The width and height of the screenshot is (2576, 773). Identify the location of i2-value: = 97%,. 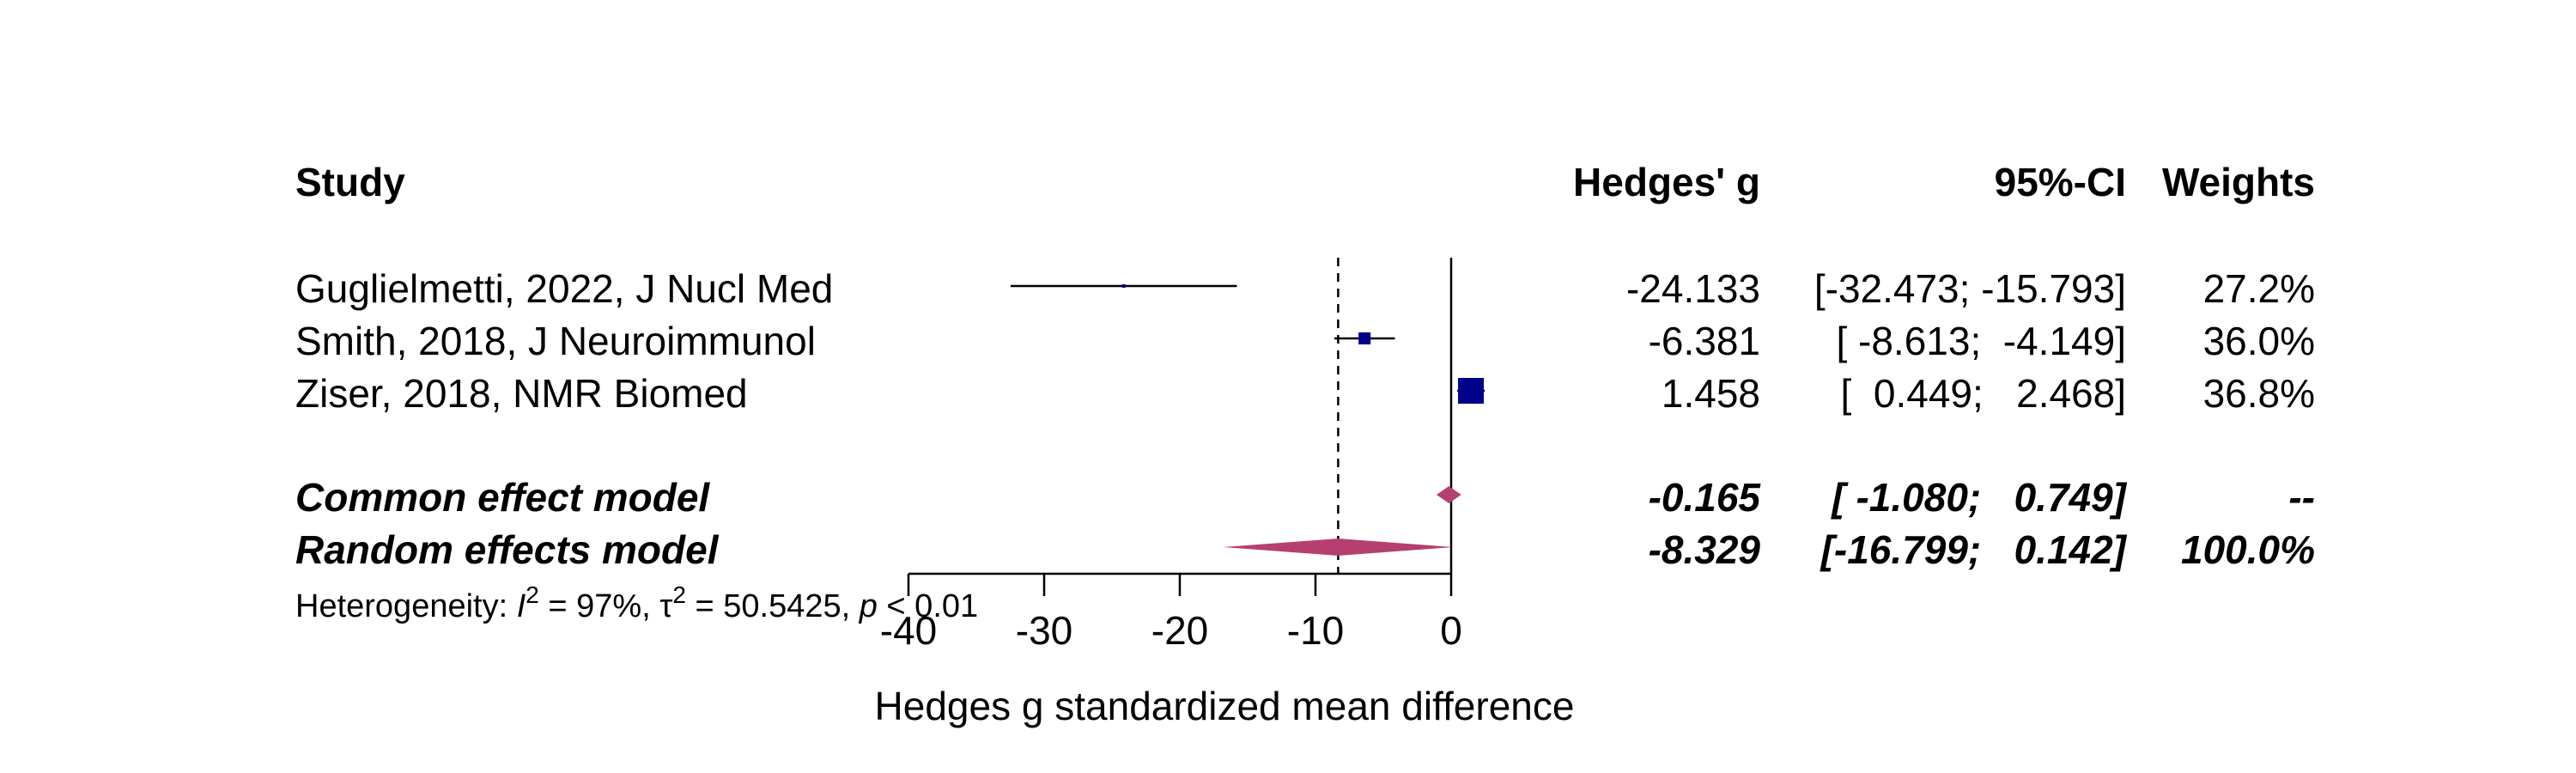
(599, 606).